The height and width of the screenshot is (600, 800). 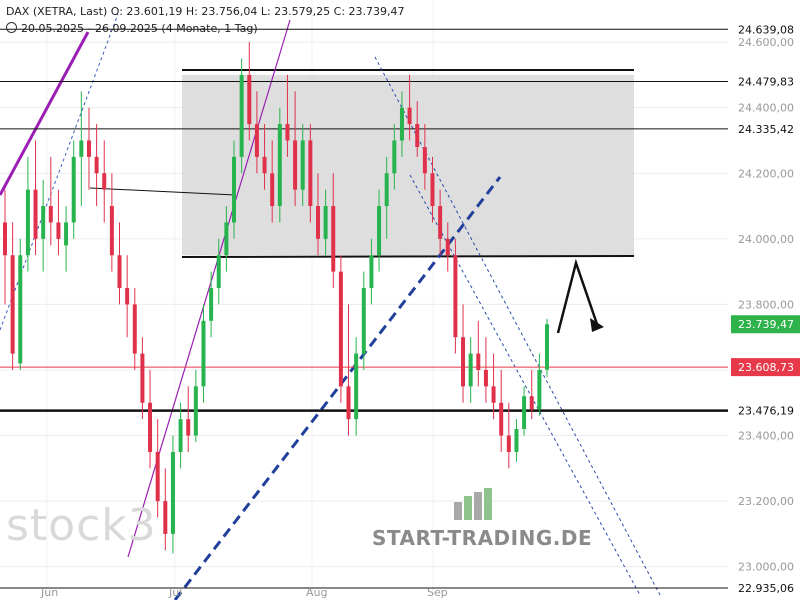 I want to click on level-label-4-bg, so click(x=765, y=587).